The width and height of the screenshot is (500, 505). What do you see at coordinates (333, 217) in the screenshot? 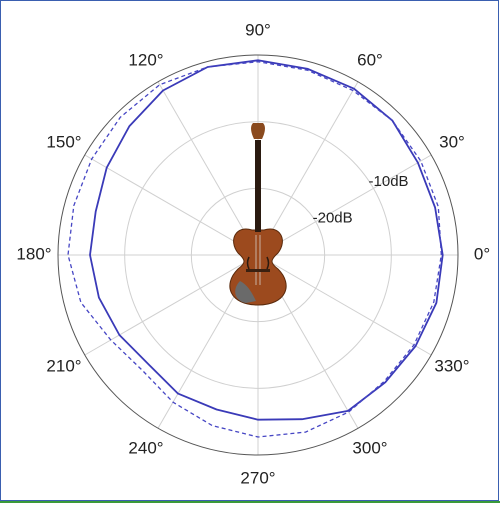
I see `r-tick-label: -20dB` at bounding box center [333, 217].